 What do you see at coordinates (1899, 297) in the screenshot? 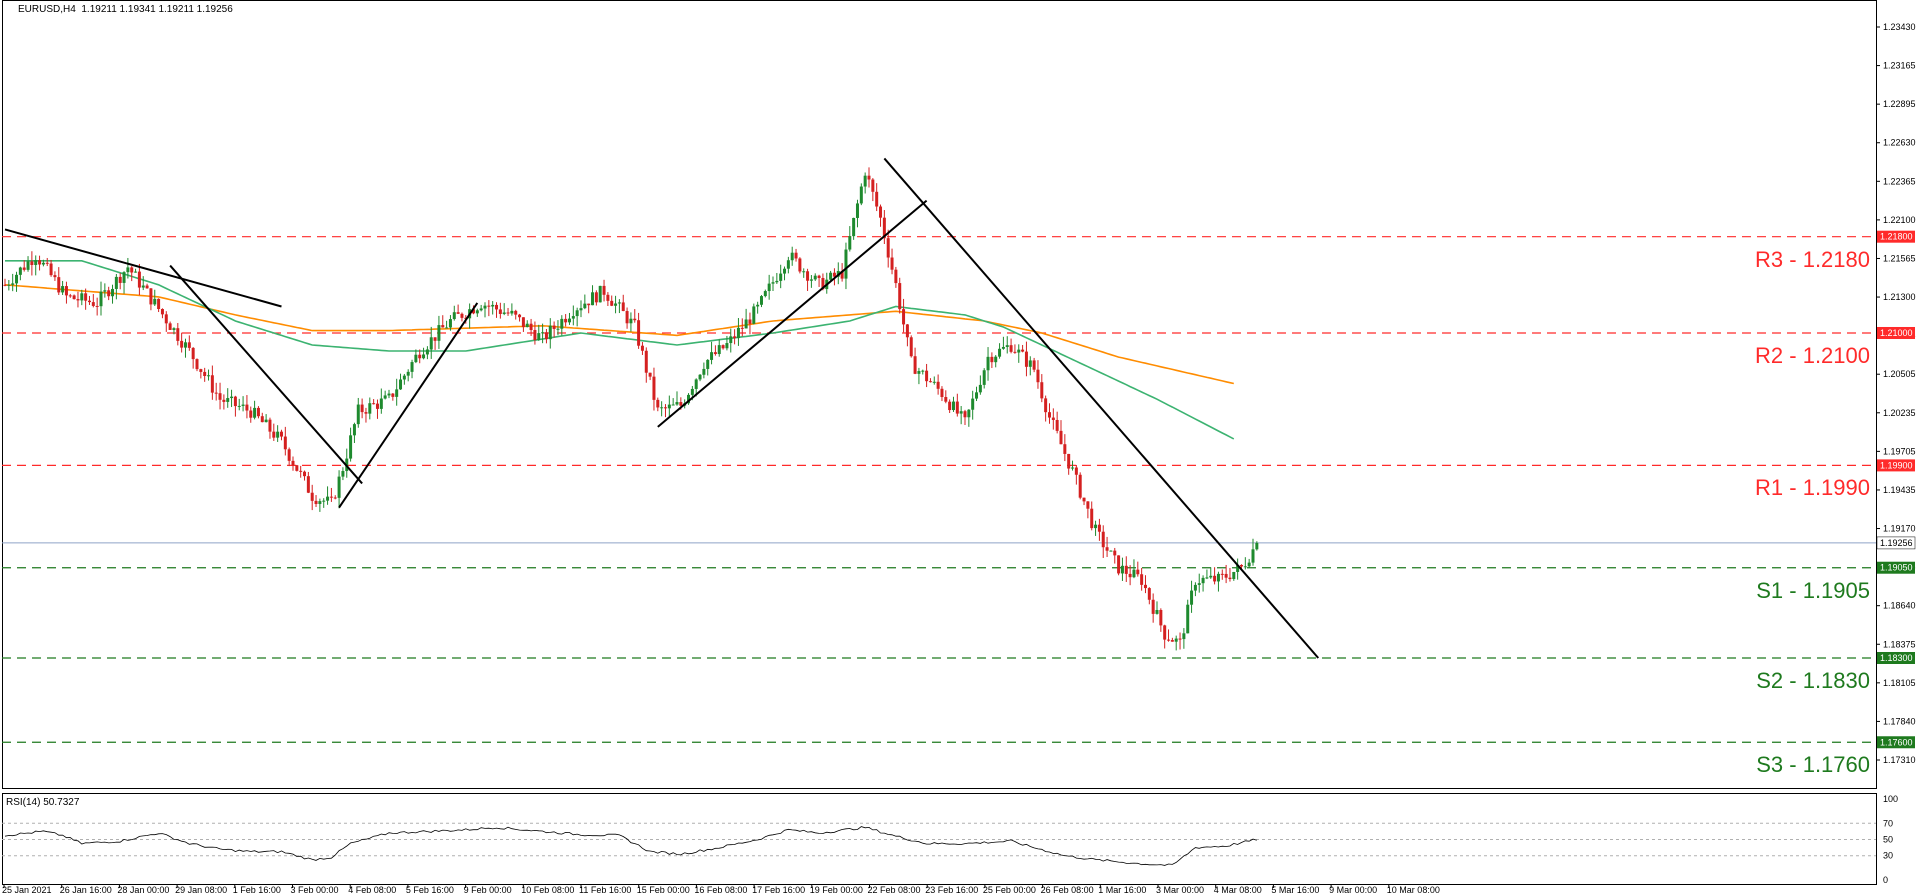
I see `price-tick-label: 1.21300` at bounding box center [1899, 297].